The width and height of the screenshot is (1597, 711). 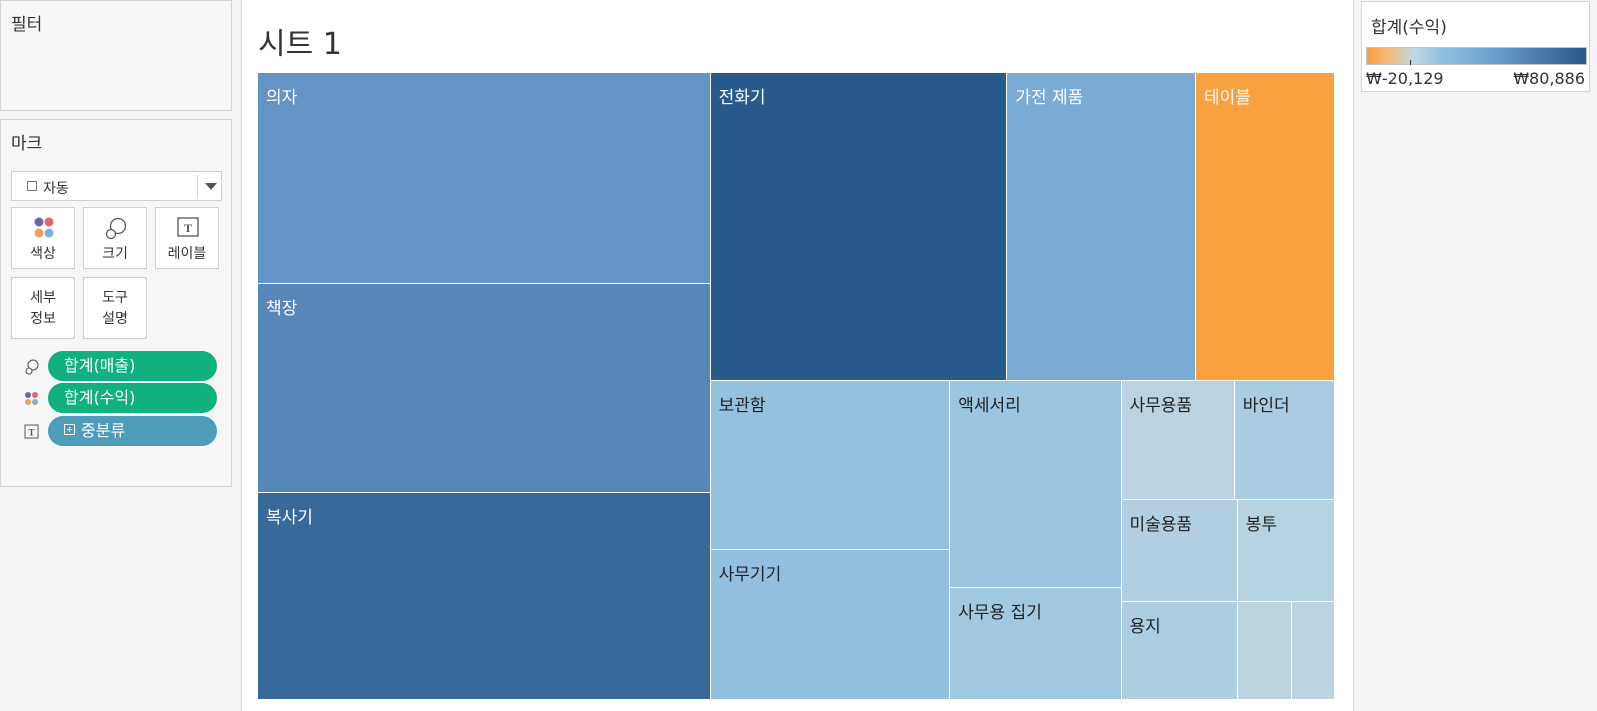 What do you see at coordinates (43, 319) in the screenshot?
I see `detail-label-line2: 정보` at bounding box center [43, 319].